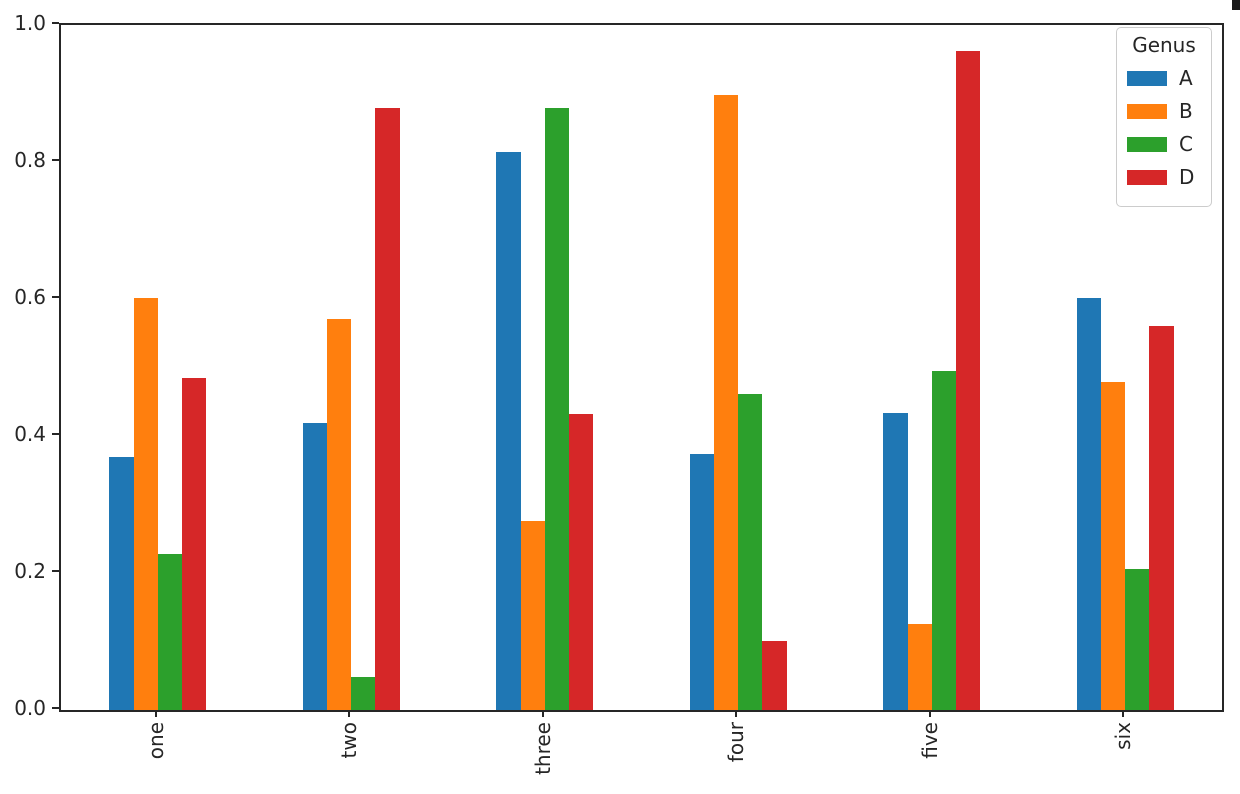 This screenshot has height=794, width=1240. What do you see at coordinates (1147, 78) in the screenshot?
I see `legend-patch-A` at bounding box center [1147, 78].